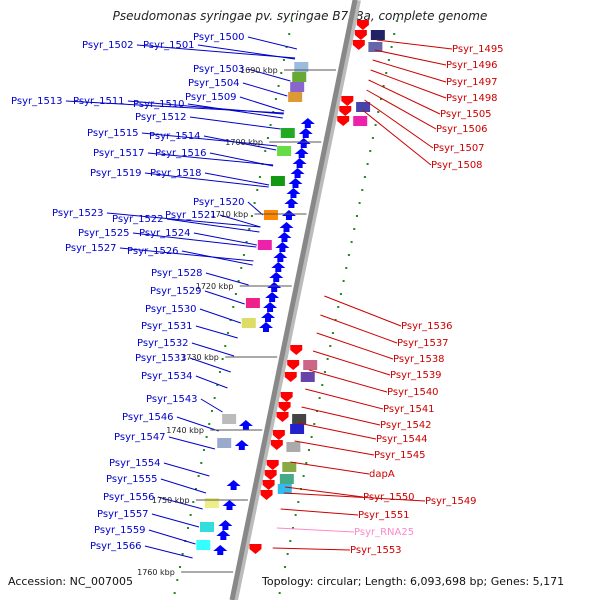  I want to click on gene-label-left: Psyr_1510, so click(159, 104).